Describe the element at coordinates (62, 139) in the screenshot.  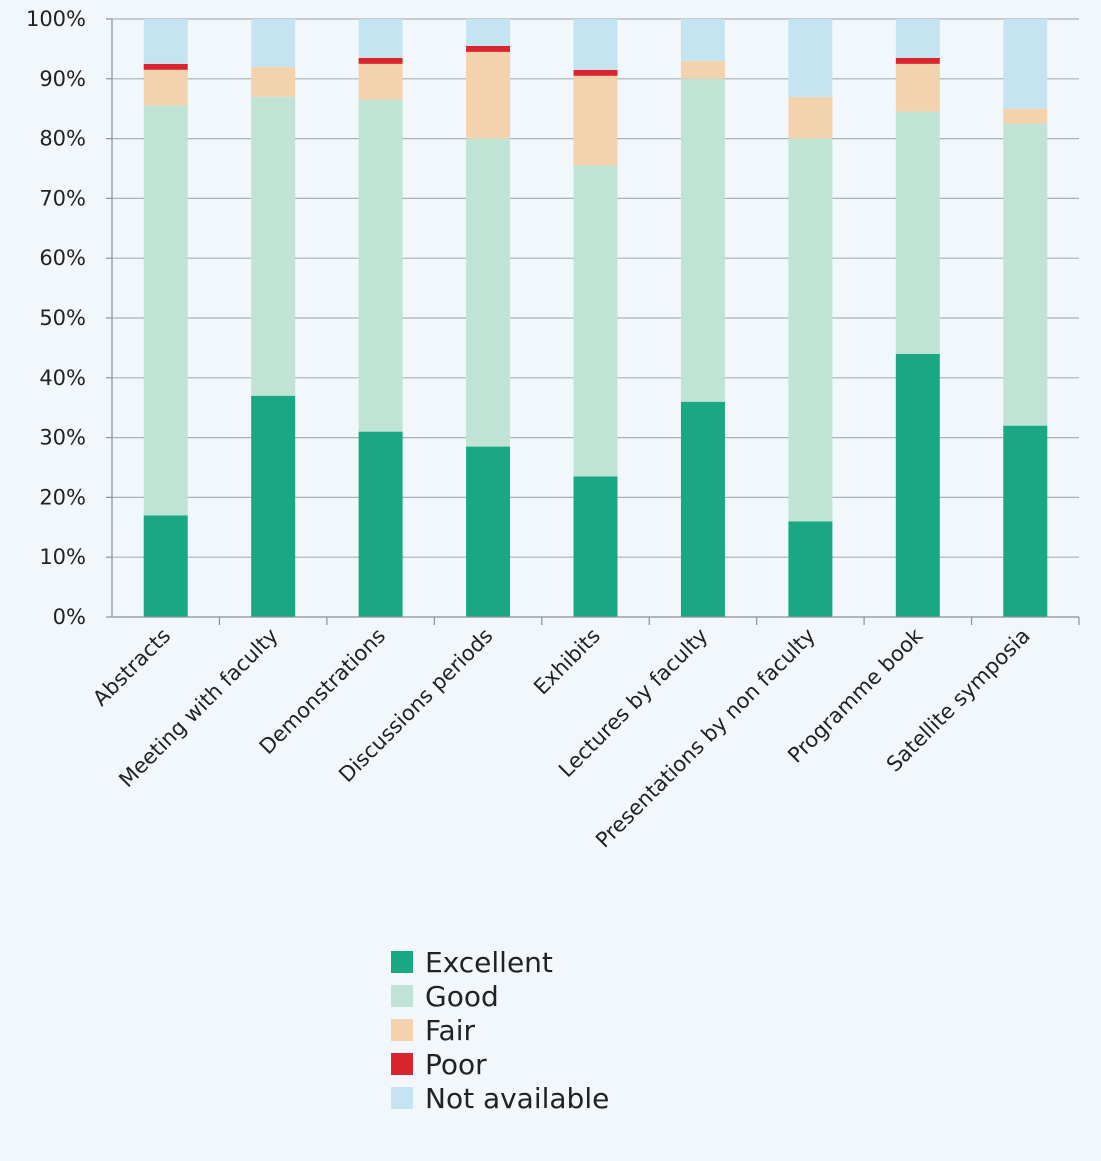
I see `y-tick-label: 80%` at that location.